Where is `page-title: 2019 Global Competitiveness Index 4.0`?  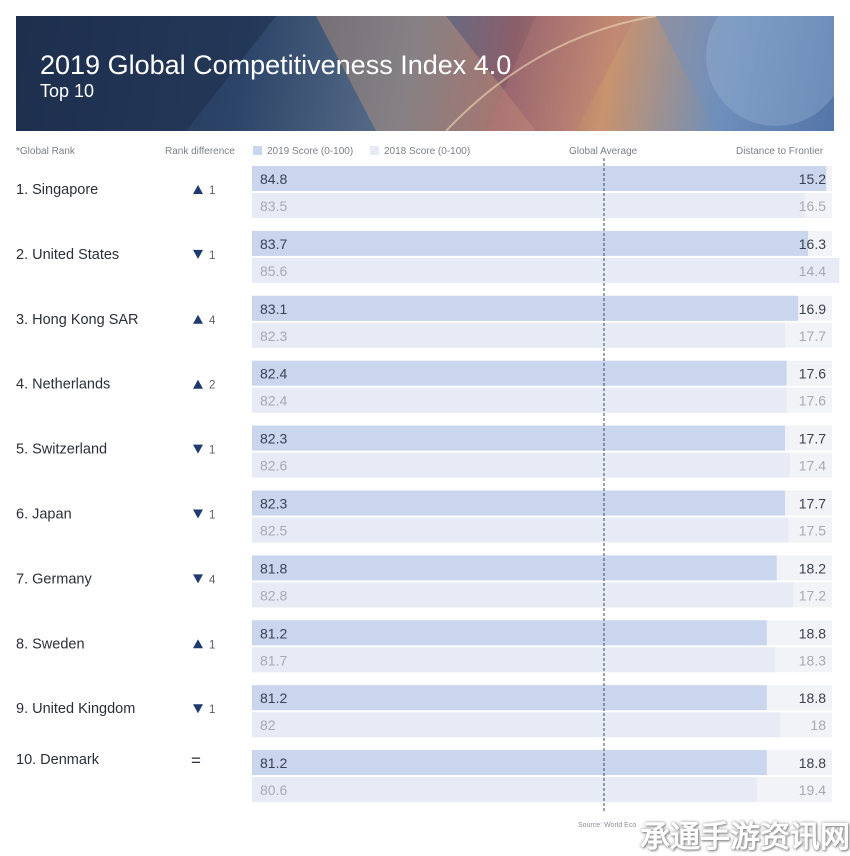
page-title: 2019 Global Competitiveness Index 4.0 is located at coordinates (276, 65).